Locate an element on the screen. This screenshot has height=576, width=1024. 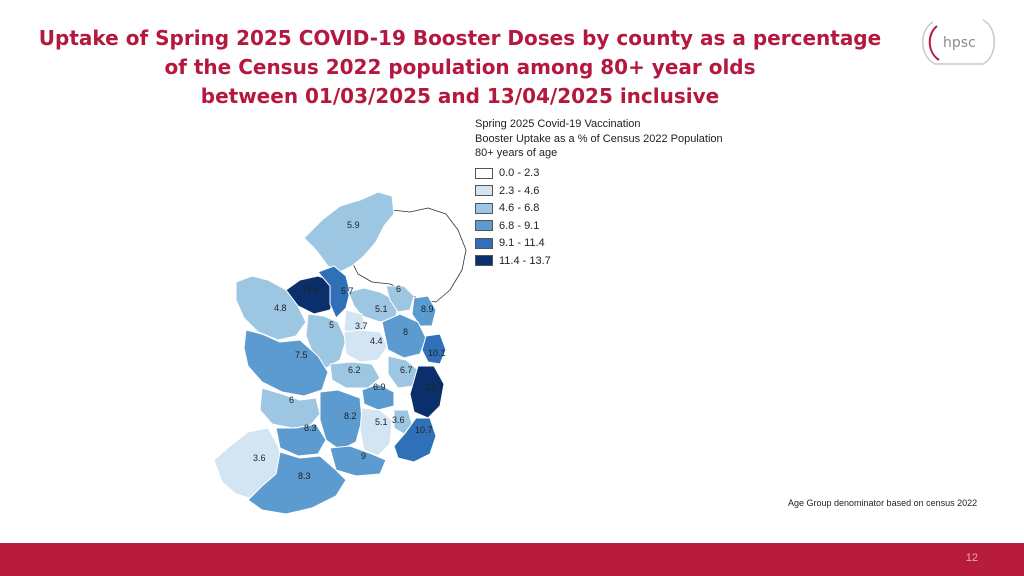
label-wicklow: 13.7 is located at coordinates (435, 387).